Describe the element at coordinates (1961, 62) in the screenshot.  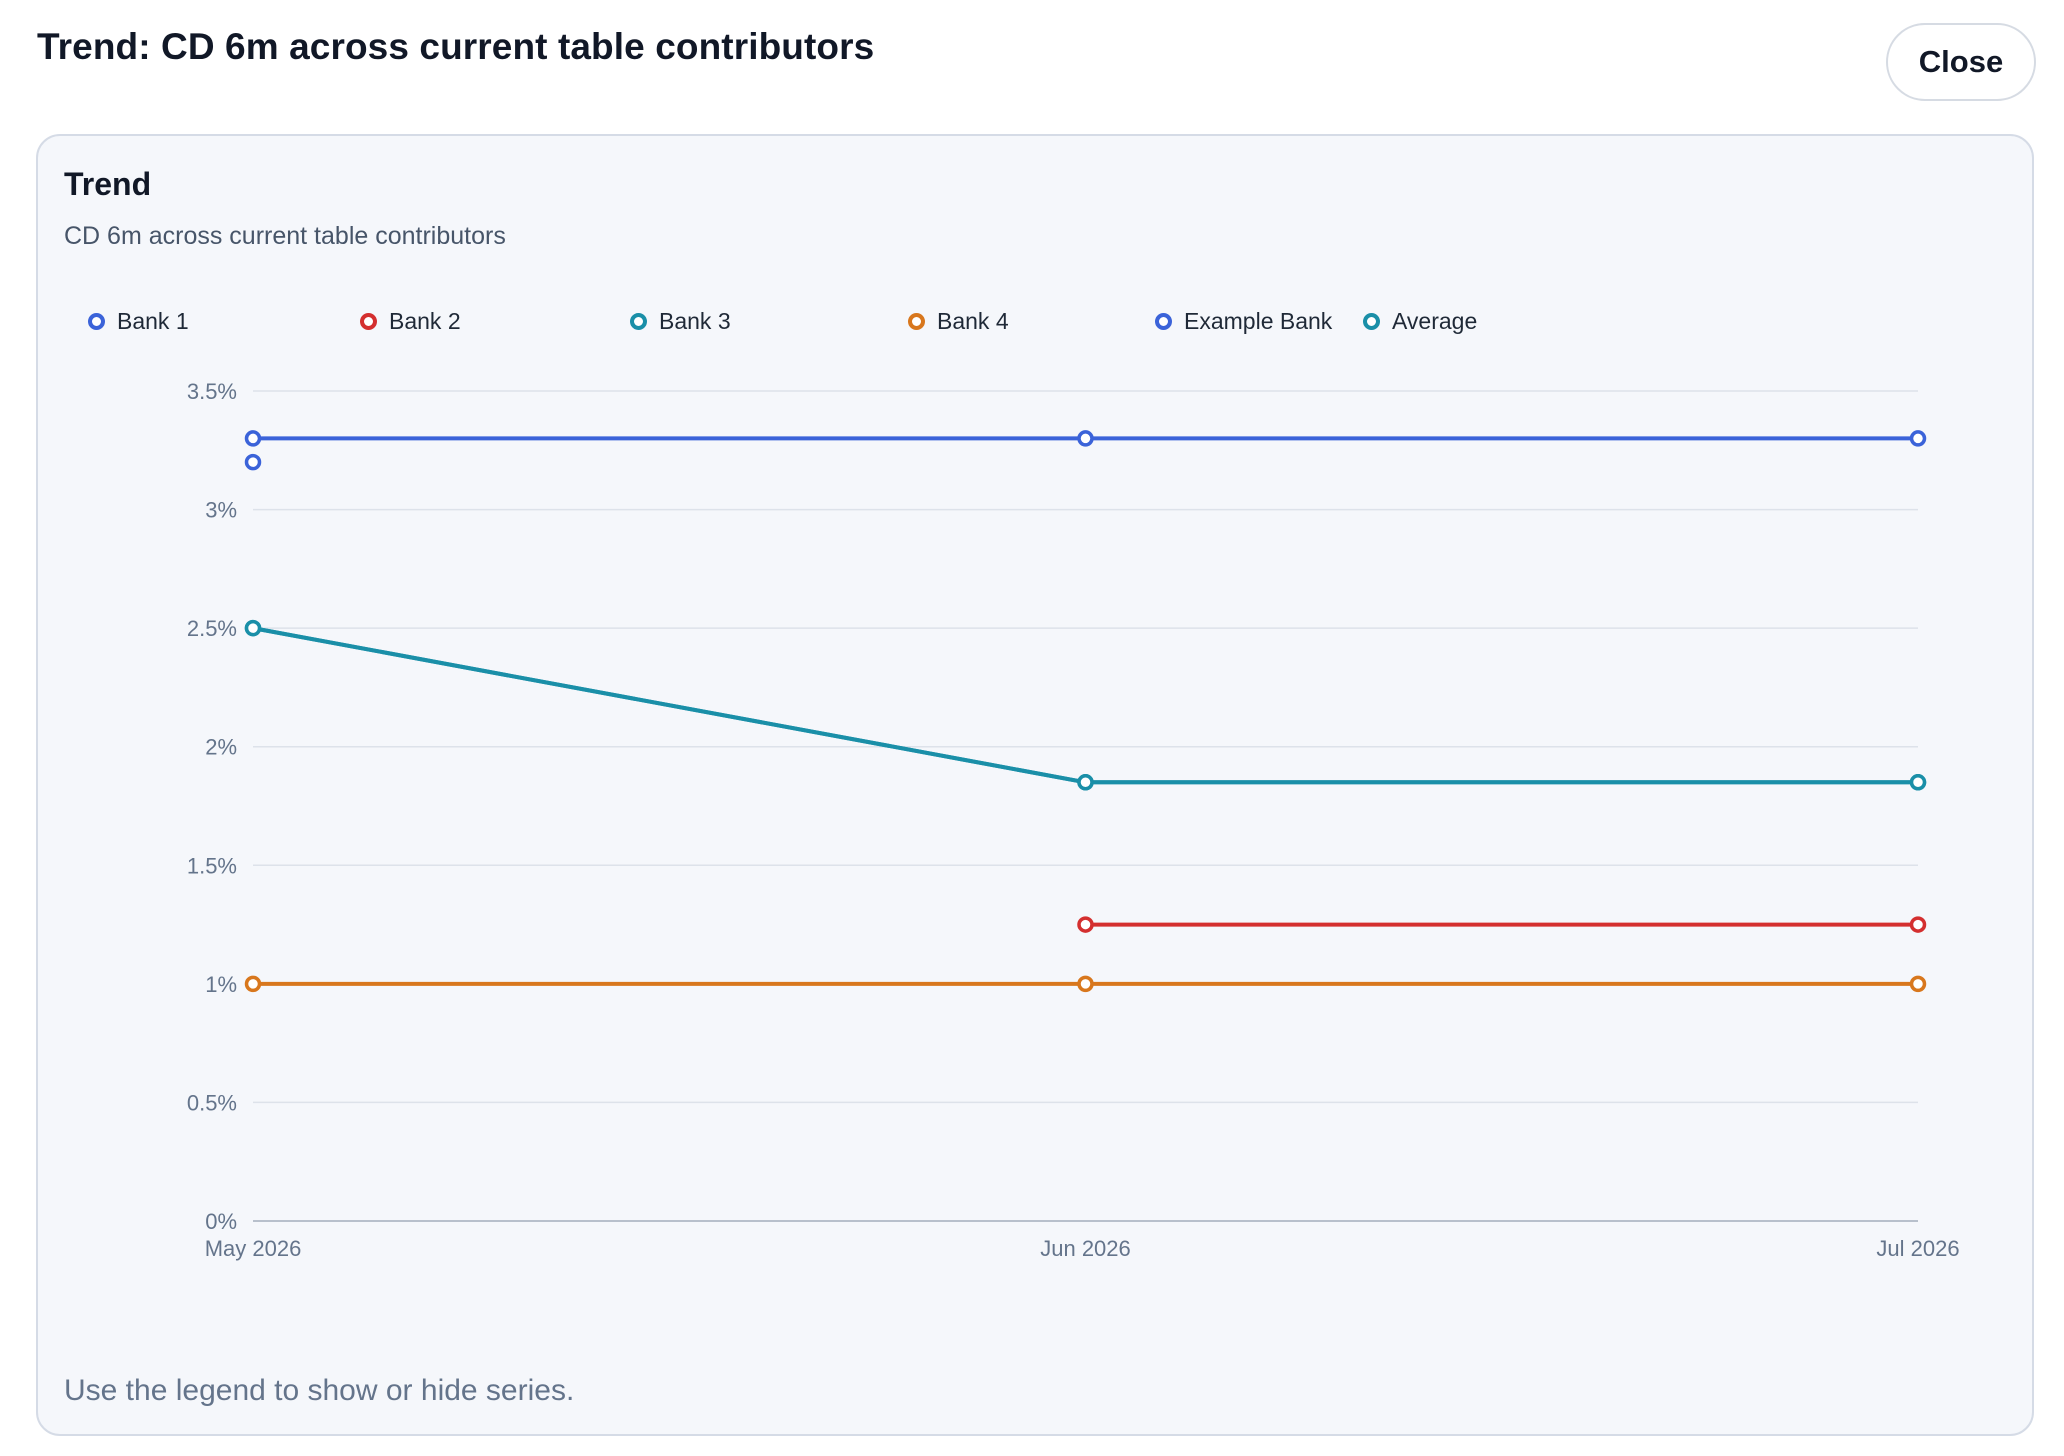
I see `close-button: Close` at that location.